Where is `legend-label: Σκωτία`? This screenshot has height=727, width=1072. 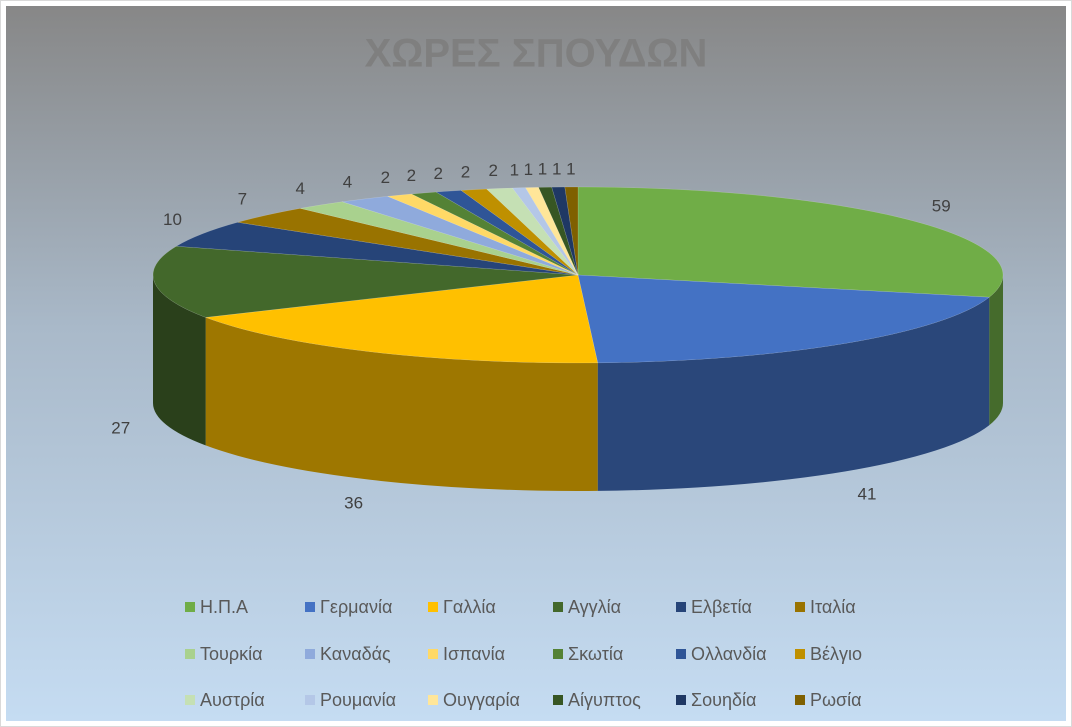
legend-label: Σκωτία is located at coordinates (595, 654).